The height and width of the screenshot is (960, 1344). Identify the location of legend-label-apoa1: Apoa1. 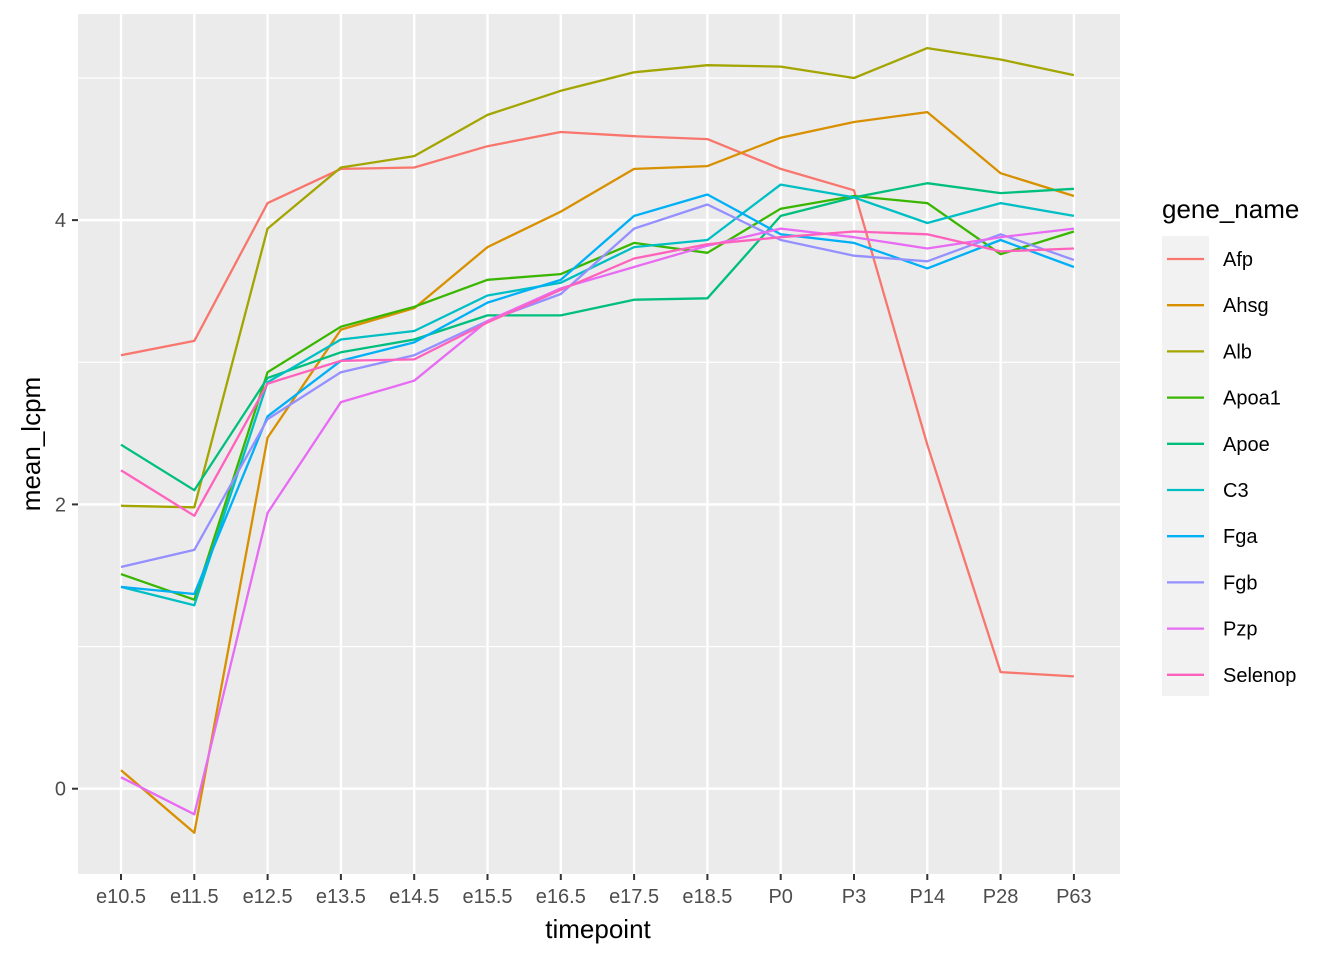
(1252, 399).